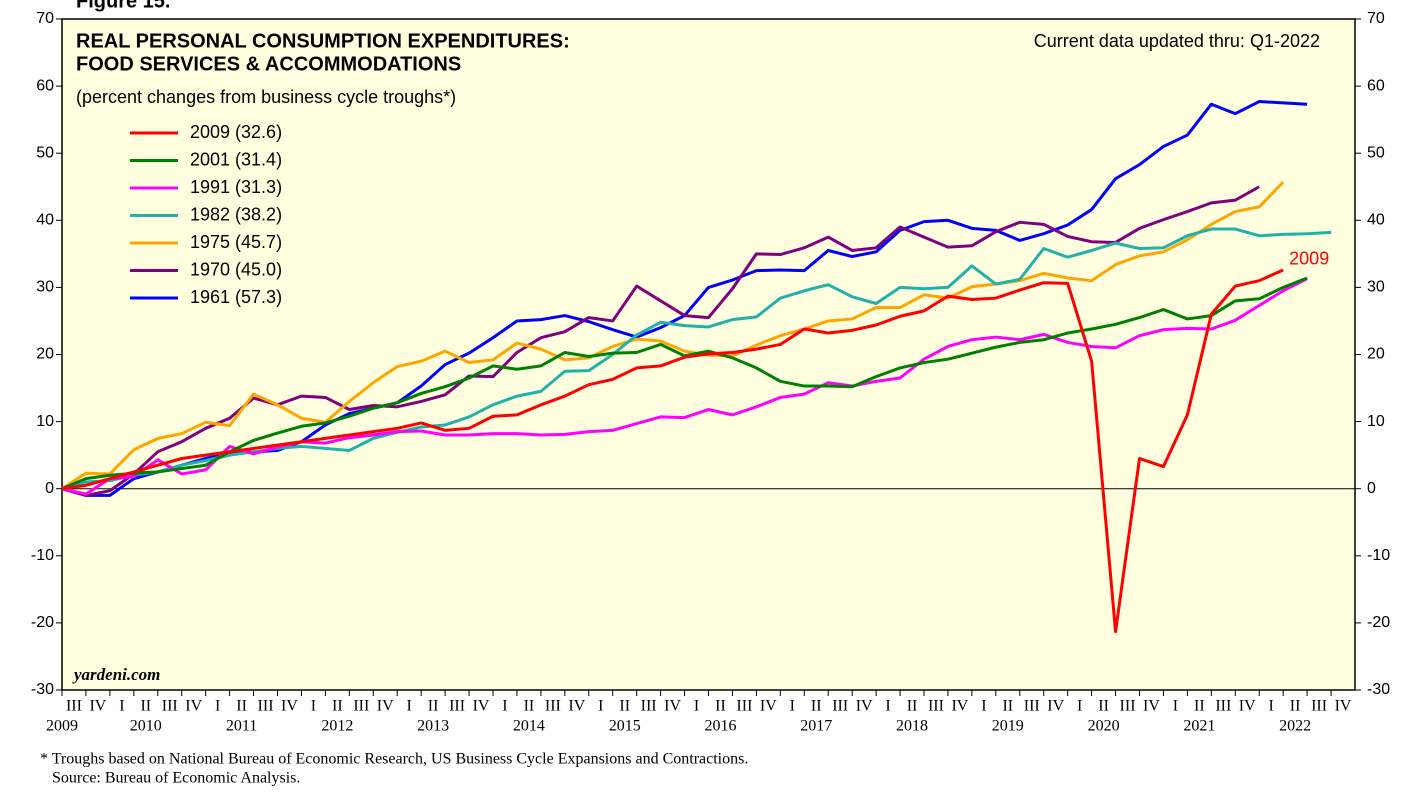 The height and width of the screenshot is (793, 1427). Describe the element at coordinates (912, 726) in the screenshot. I see `year-label: 2018` at that location.